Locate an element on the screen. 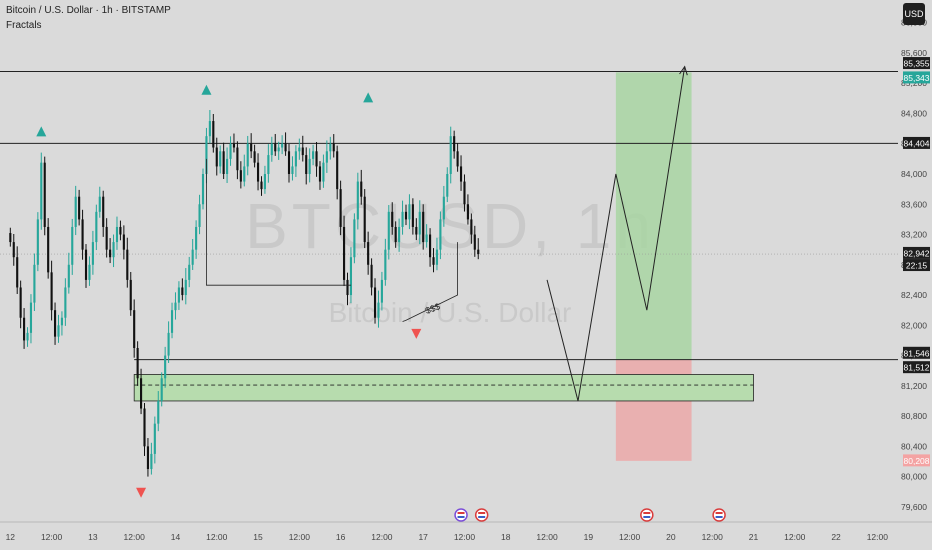 This screenshot has width=932, height=550. time-tick-label: 19 is located at coordinates (589, 537).